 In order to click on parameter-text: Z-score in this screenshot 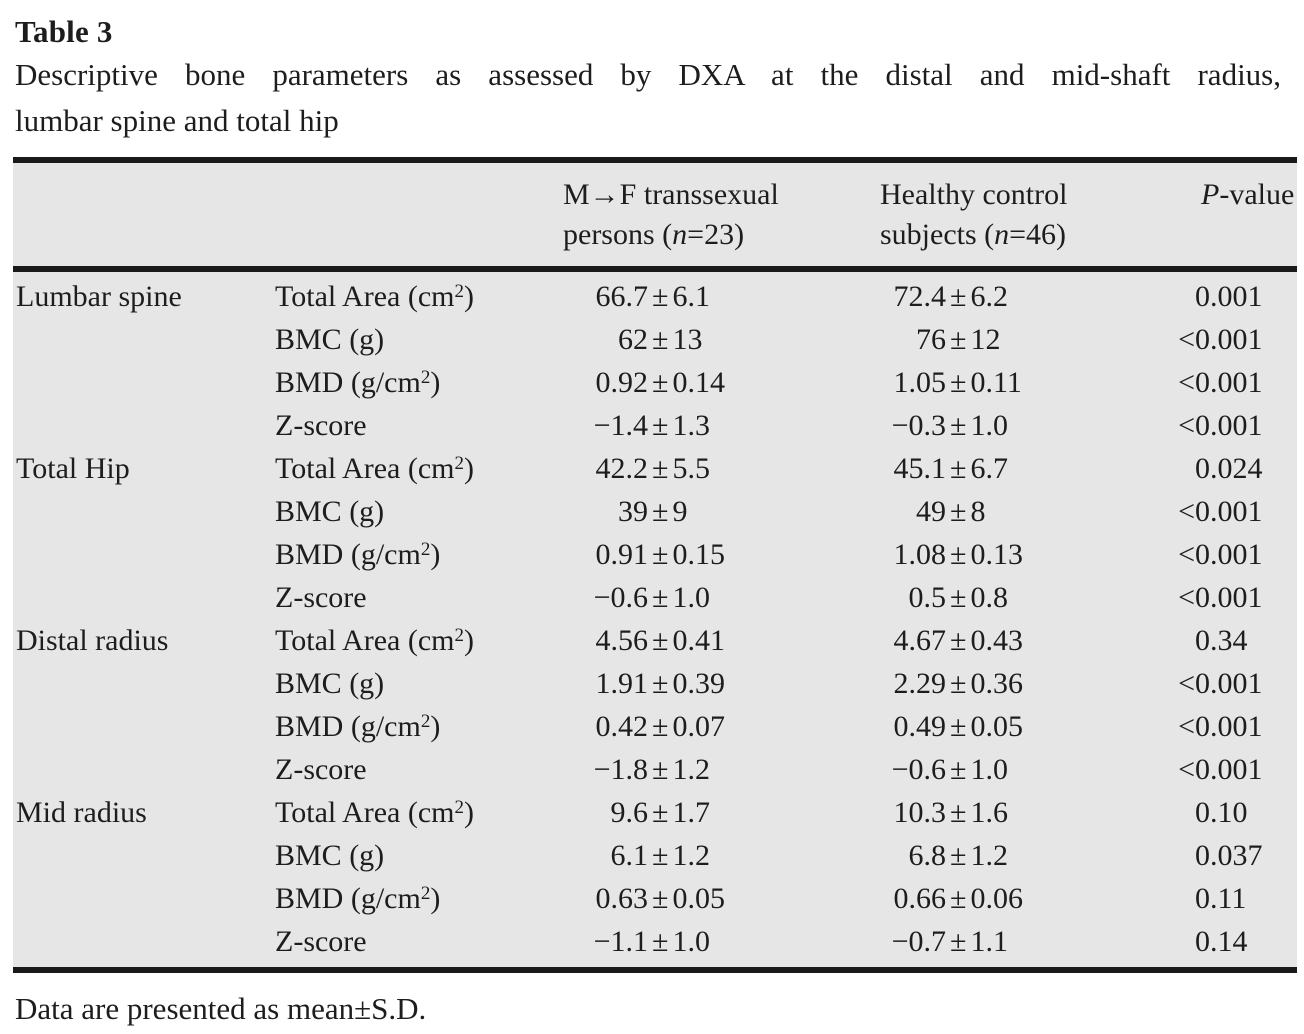, I will do `click(321, 425)`.